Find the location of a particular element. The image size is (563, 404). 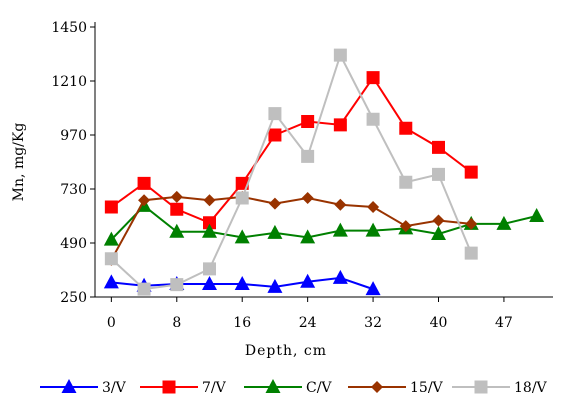

x-tick-label: 0 is located at coordinates (111, 323).